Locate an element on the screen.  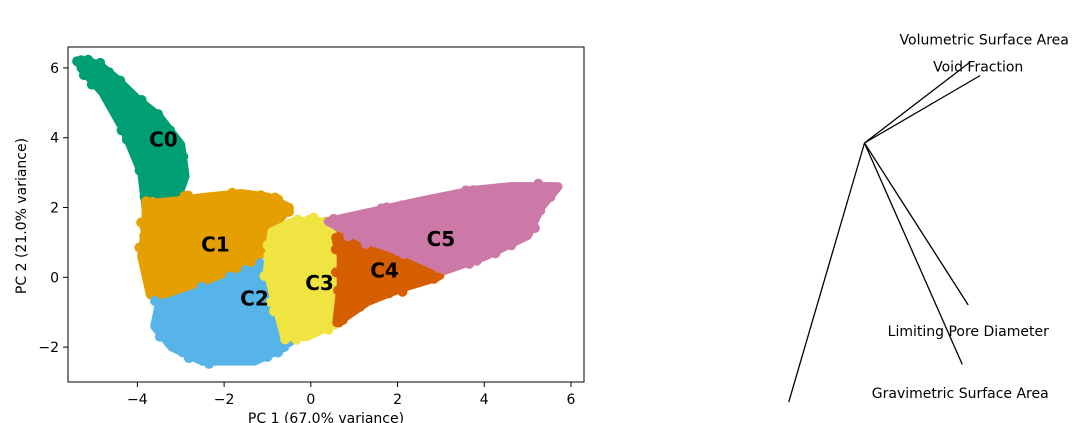
loading-vector-largest-cavity-diameter is located at coordinates (827, 272).